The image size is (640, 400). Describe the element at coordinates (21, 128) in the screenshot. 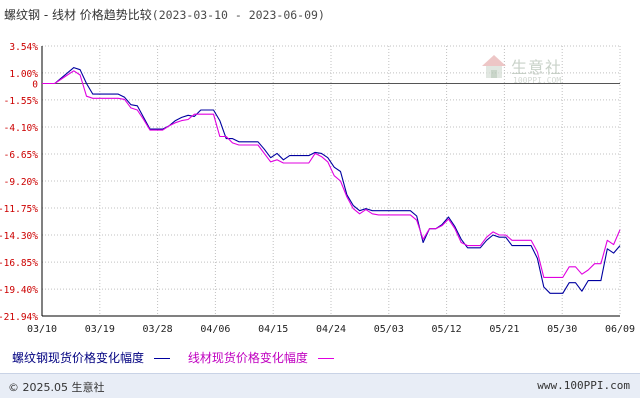

I see `y-tick-label: -4.10%` at that location.